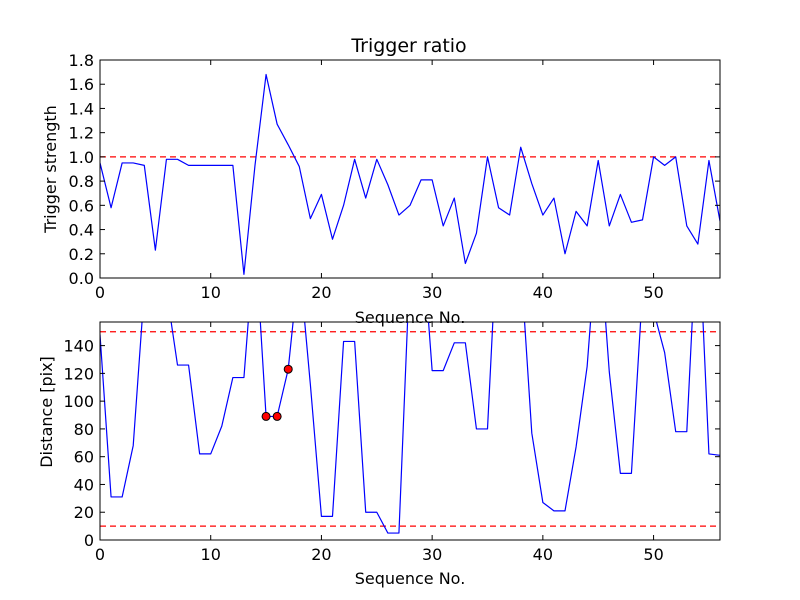 This screenshot has height=600, width=800. What do you see at coordinates (50, 169) in the screenshot?
I see `y-axis-title: Trigger strength` at bounding box center [50, 169].